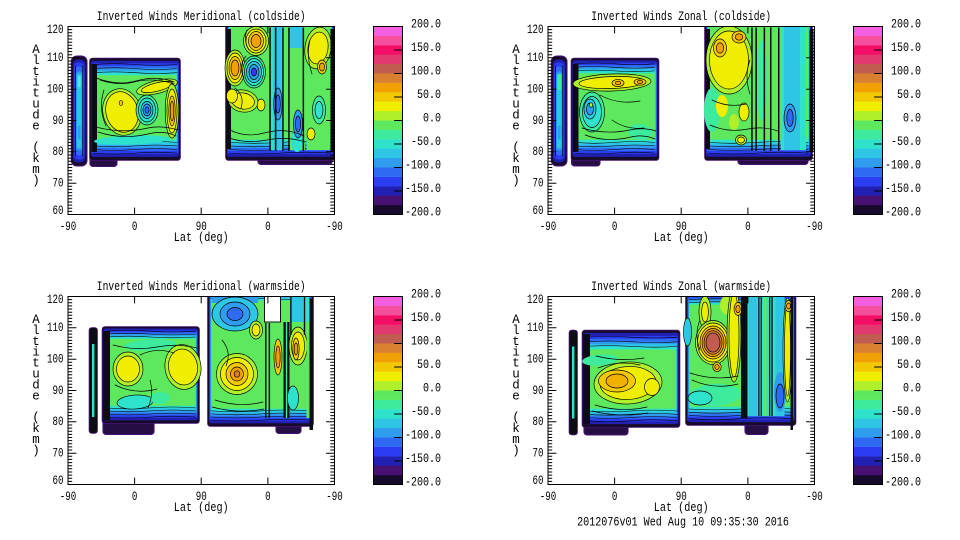 The width and height of the screenshot is (960, 540). What do you see at coordinates (683, 522) in the screenshot?
I see `svg-text:2012076v01 Wed Aug 10 09:35:30: 2012076v01 Wed Aug 10 09:35:30 2016` at bounding box center [683, 522].